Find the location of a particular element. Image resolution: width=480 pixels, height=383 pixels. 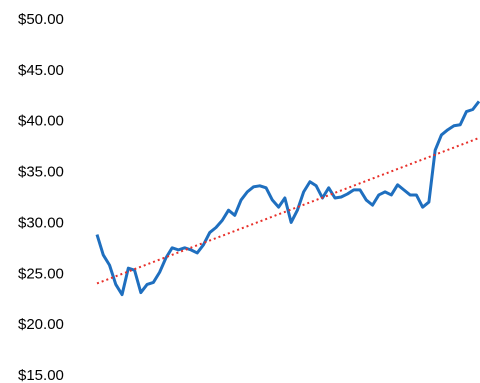

y-tick-label: $40.00 is located at coordinates (41, 121).